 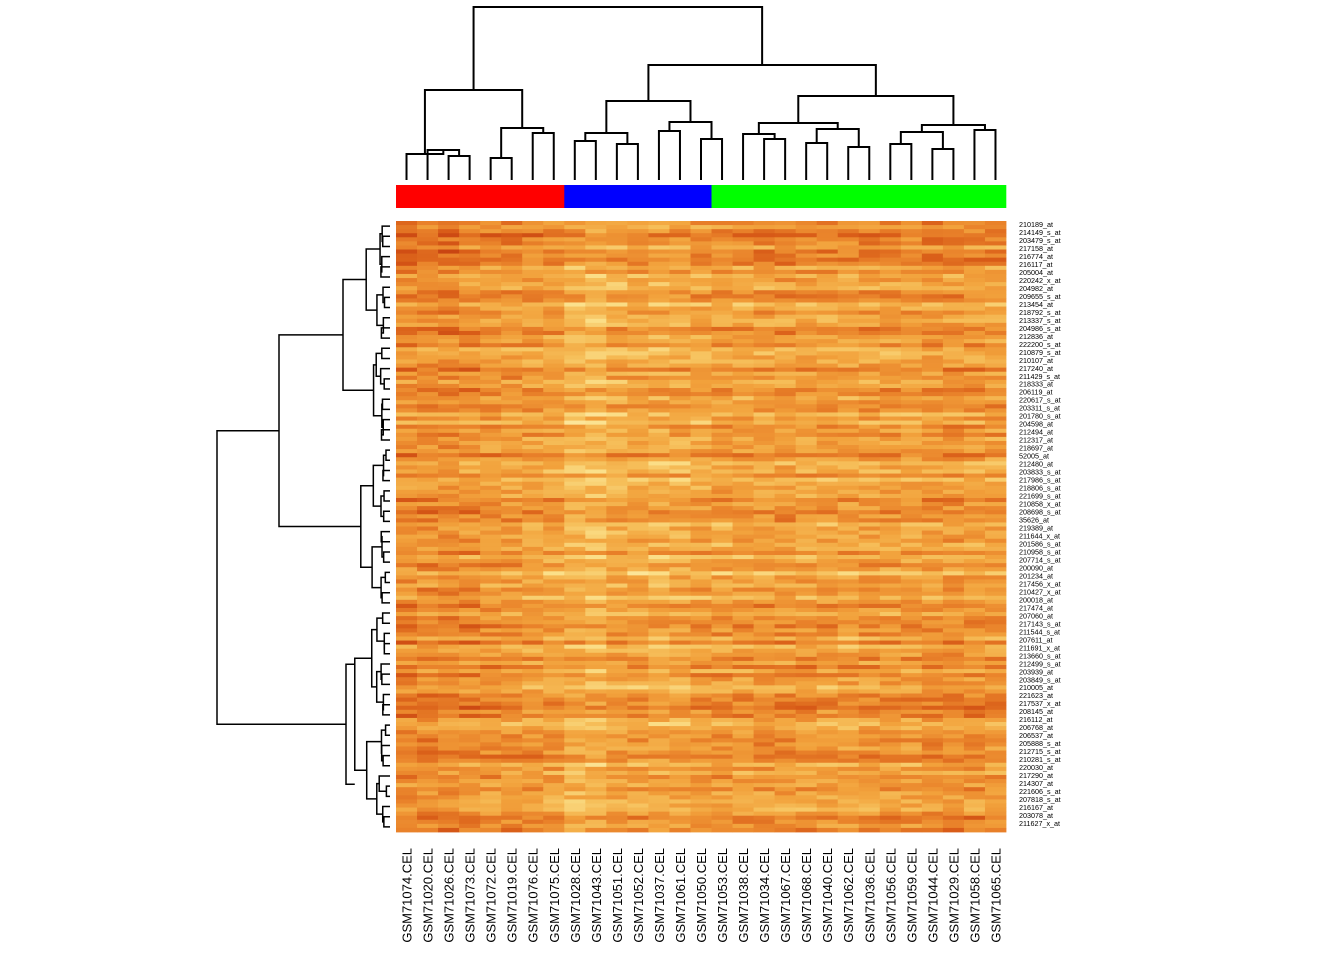 What do you see at coordinates (1039, 647) in the screenshot?
I see `row-label: 211691_x_at` at bounding box center [1039, 647].